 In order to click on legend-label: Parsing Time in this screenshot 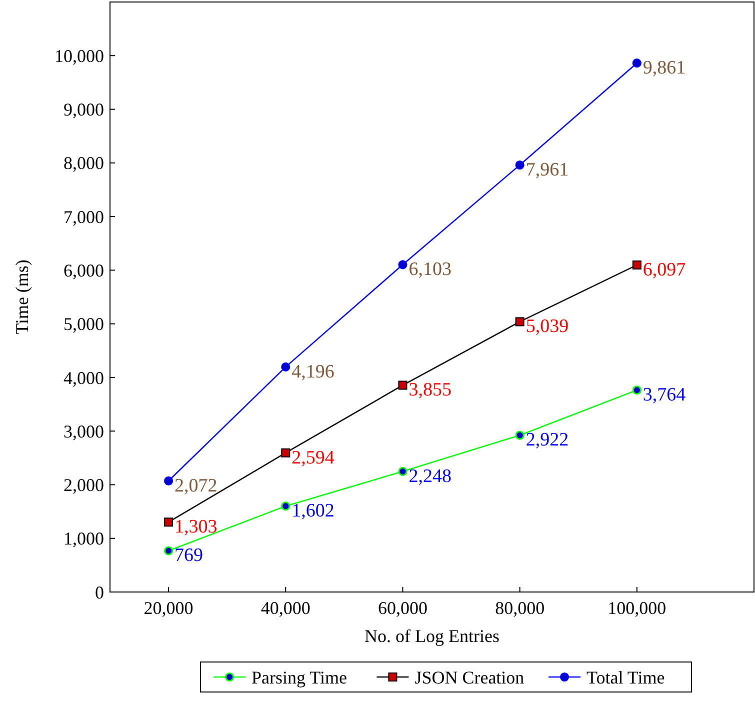, I will do `click(300, 677)`.